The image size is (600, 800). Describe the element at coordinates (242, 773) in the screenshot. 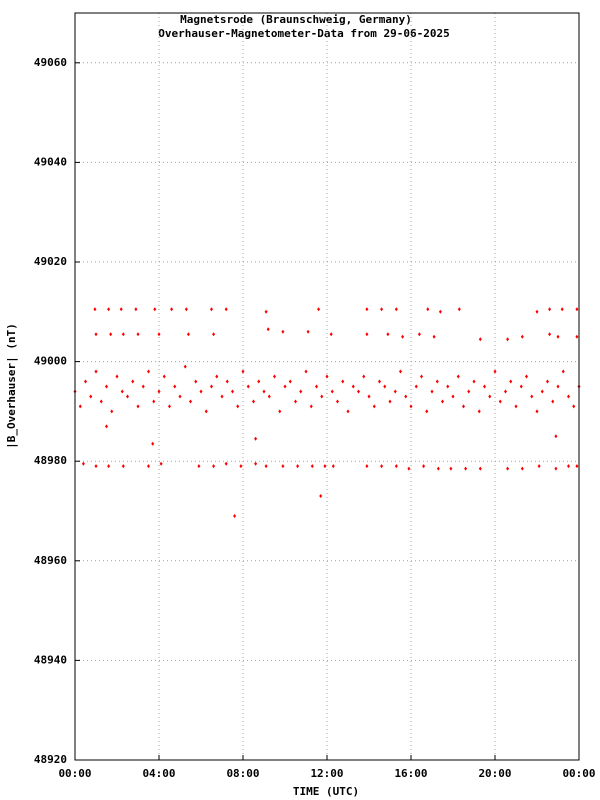

I see `x-tick-label: 08:00` at that location.